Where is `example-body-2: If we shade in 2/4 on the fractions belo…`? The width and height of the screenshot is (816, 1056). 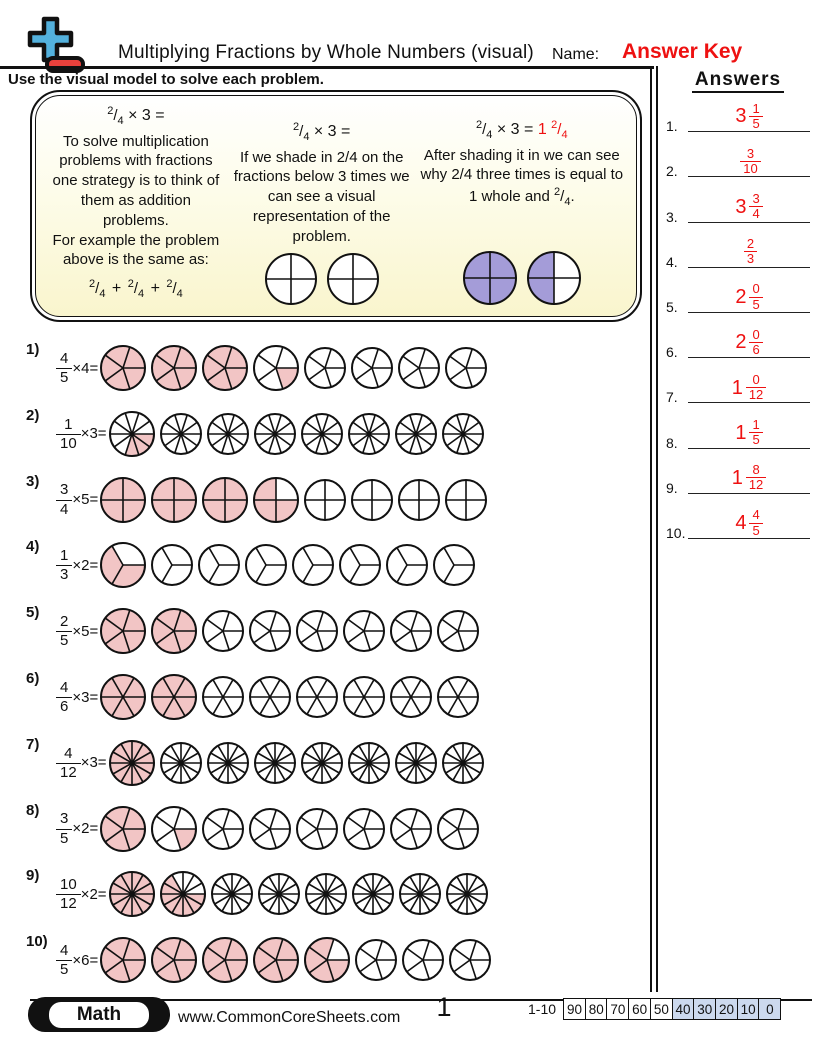
example-body-2: If we shade in 2/4 on the fractions belo… is located at coordinates (321, 196).